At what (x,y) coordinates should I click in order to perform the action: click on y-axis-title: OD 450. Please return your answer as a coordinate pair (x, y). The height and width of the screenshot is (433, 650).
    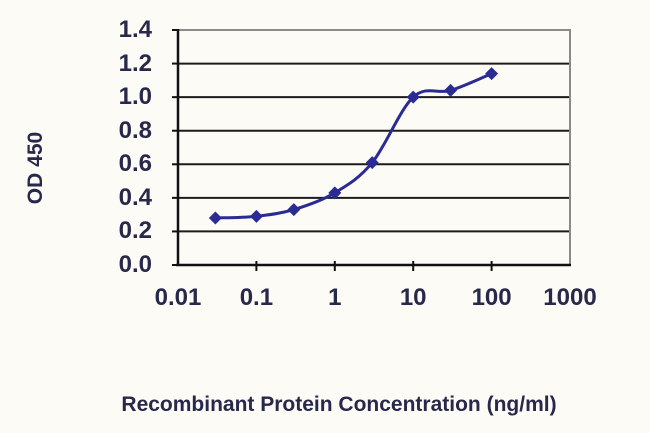
    Looking at the image, I should click on (35, 168).